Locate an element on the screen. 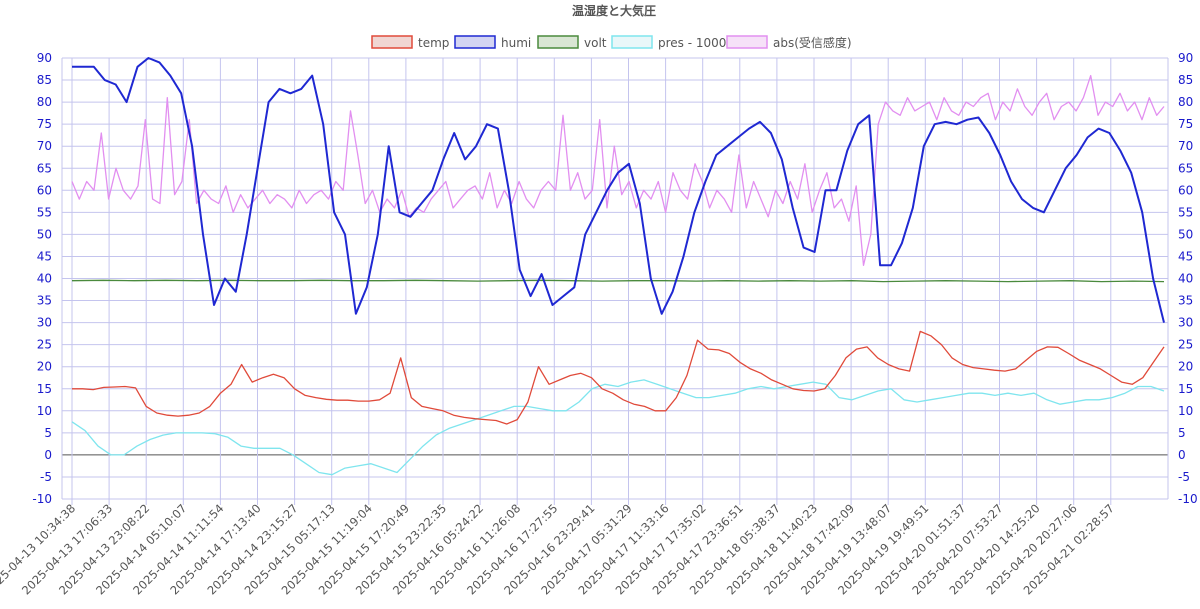  y-tick-label-left: 75 is located at coordinates (44, 124).